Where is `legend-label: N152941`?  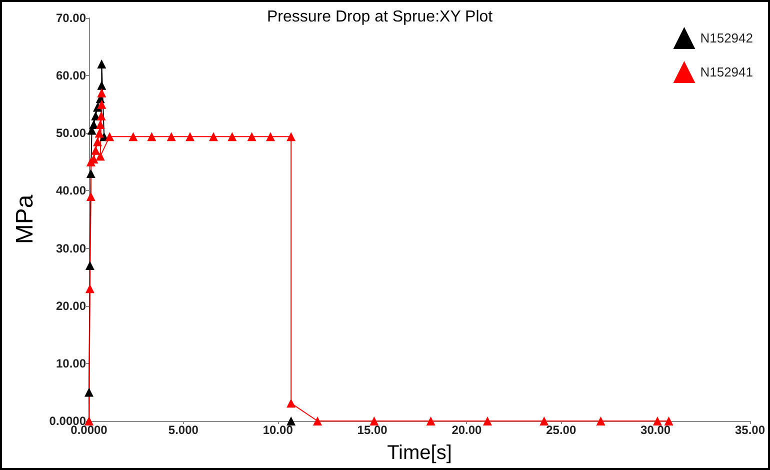 legend-label: N152941 is located at coordinates (727, 72).